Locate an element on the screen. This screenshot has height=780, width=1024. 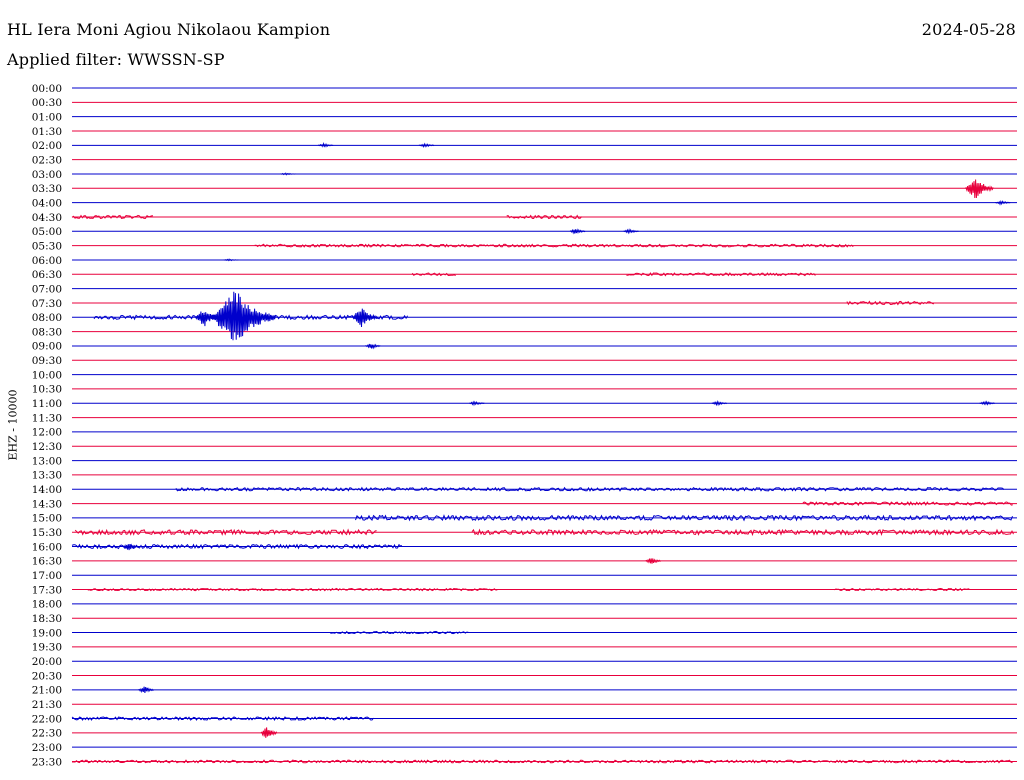
row-tick-label: 22:00 is located at coordinates (47, 719).